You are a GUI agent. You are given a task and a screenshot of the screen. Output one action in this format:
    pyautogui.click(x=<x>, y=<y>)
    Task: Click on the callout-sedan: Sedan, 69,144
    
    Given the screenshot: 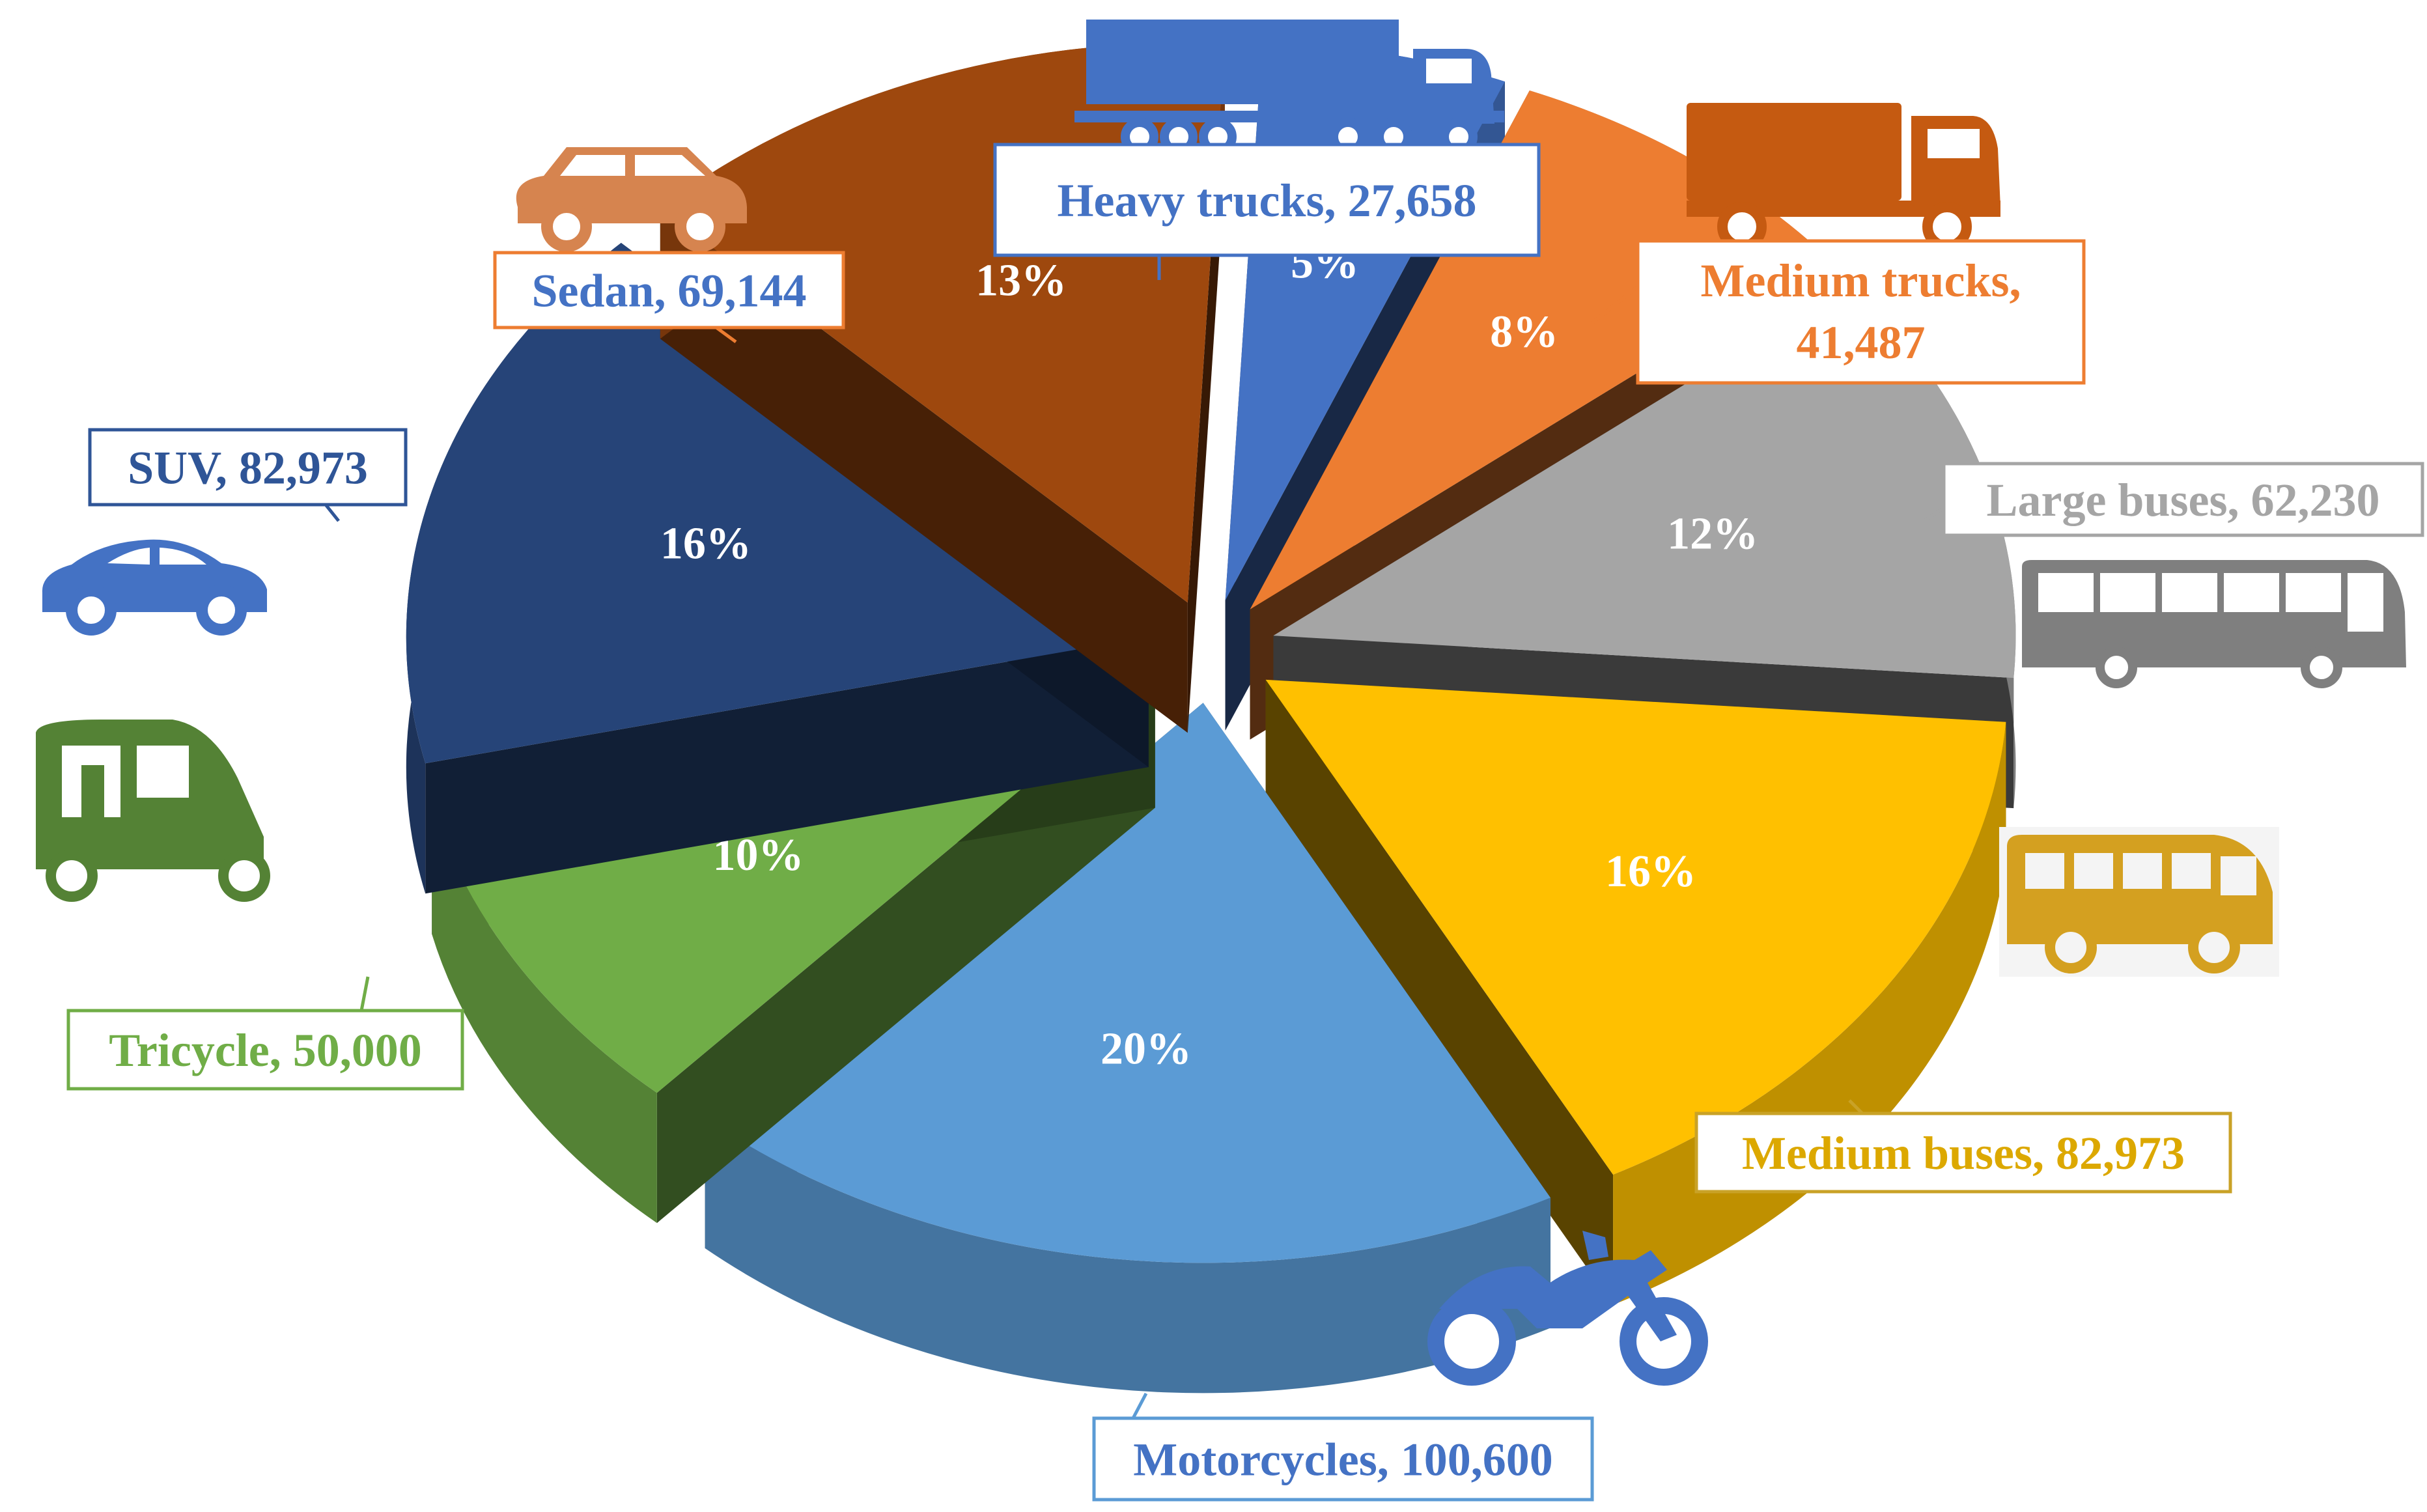 What is the action you would take?
    pyautogui.click(x=669, y=297)
    